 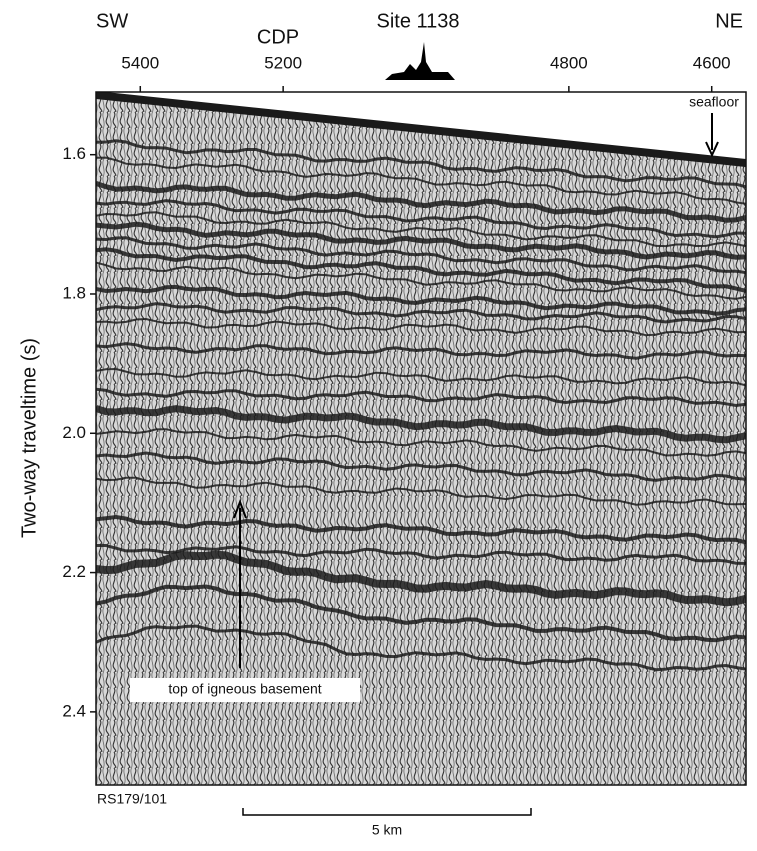 I want to click on line-name: RS179/101, so click(x=132, y=799).